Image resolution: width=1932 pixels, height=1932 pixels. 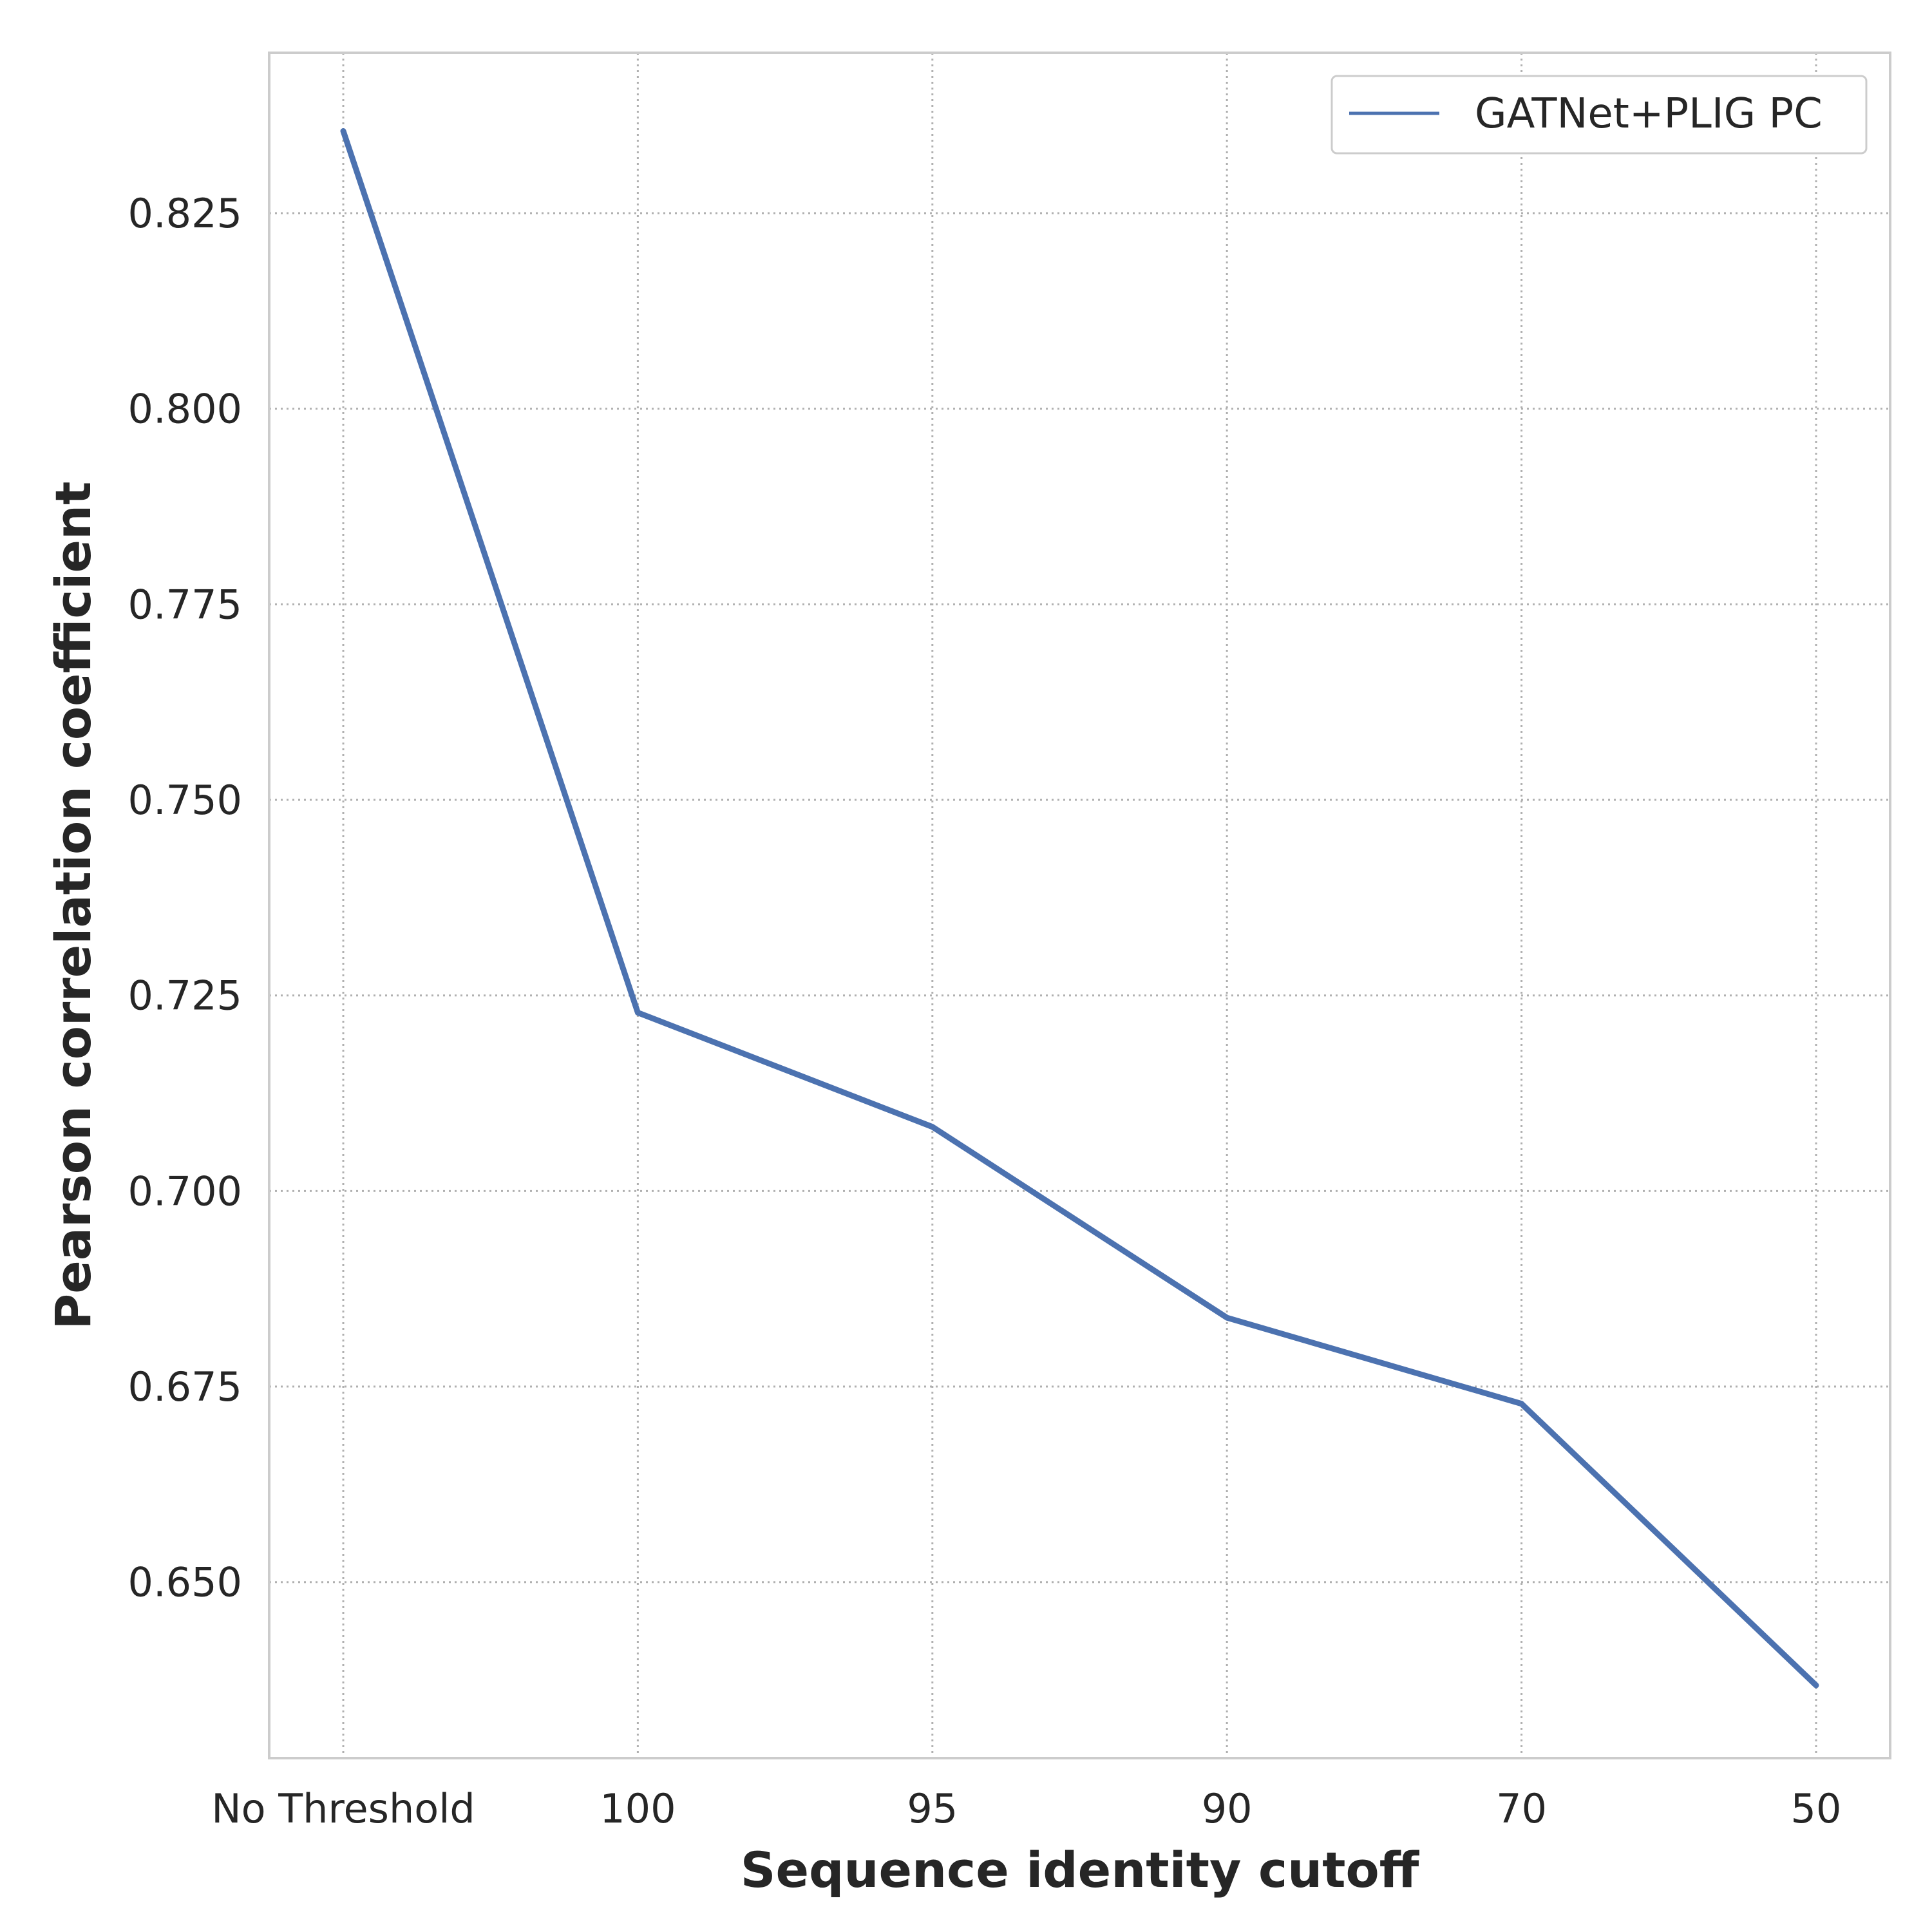 I want to click on x-tick-label: 100, so click(x=638, y=1808).